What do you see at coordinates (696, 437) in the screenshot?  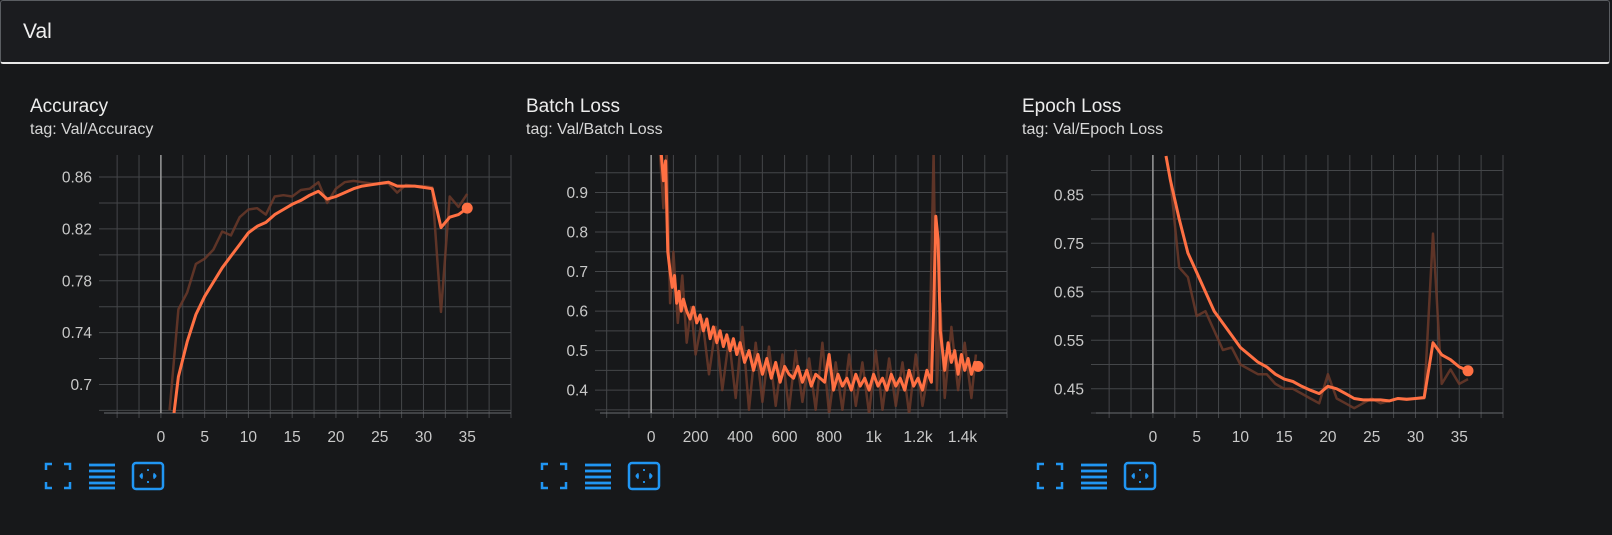 I see `x-tick-label: 200` at bounding box center [696, 437].